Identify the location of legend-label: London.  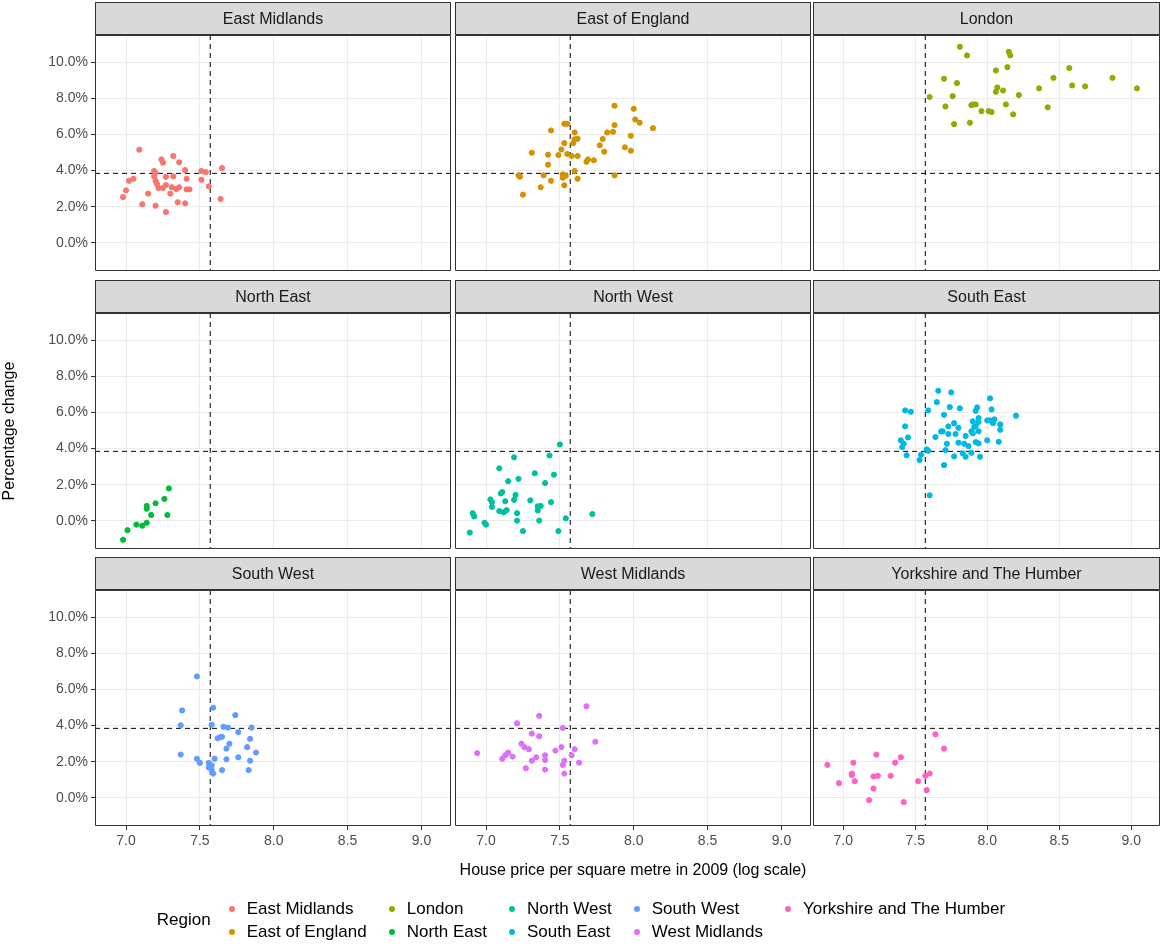
(435, 908).